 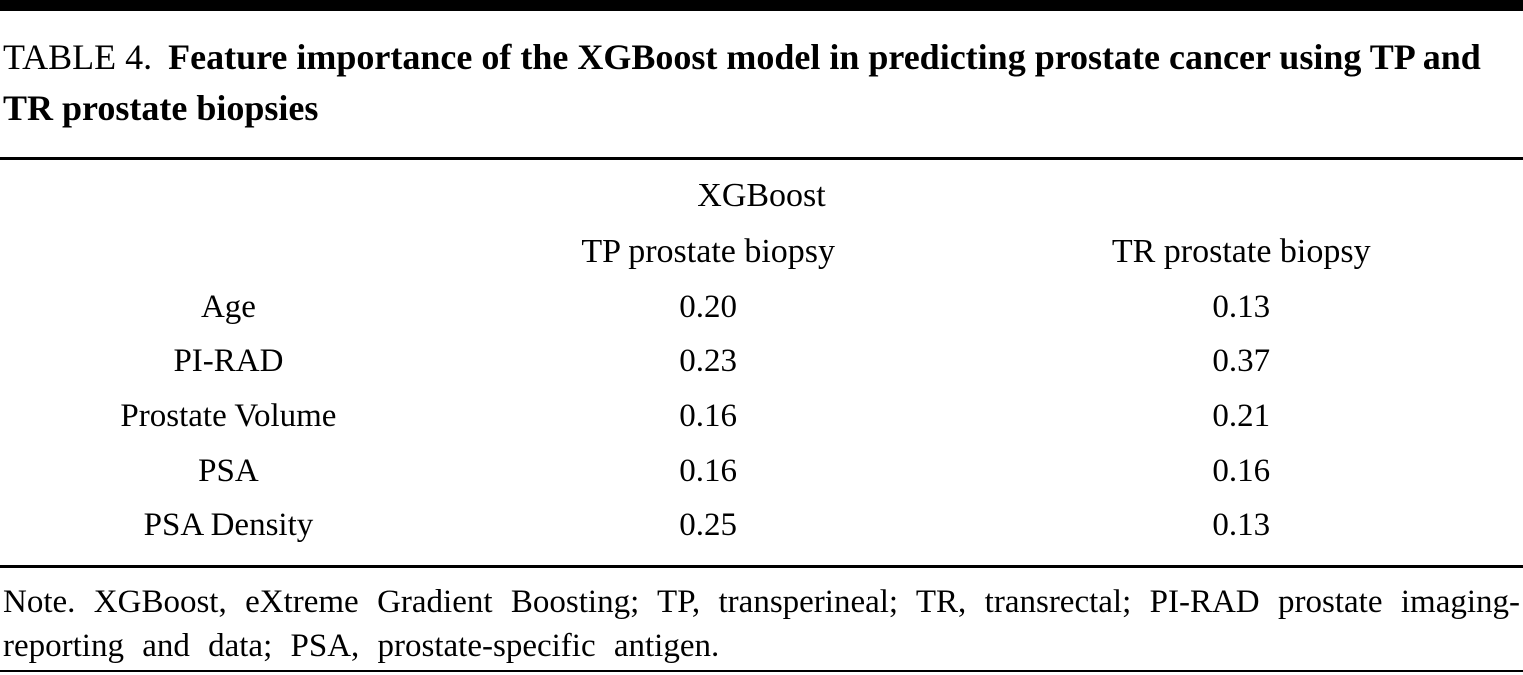 I want to click on table-row: PSA Density 0.25 0.13, so click(x=761, y=525).